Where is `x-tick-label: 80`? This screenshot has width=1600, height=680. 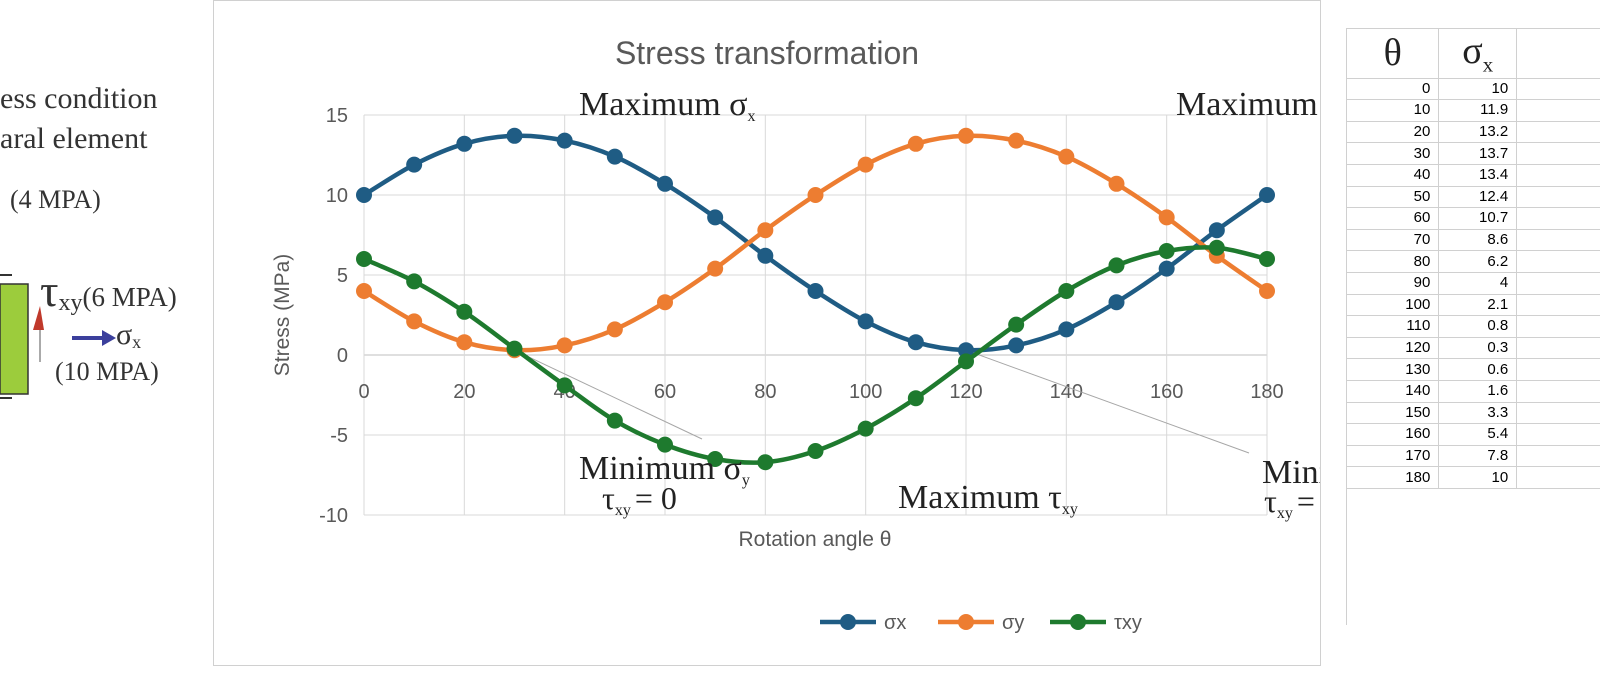 x-tick-label: 80 is located at coordinates (765, 392).